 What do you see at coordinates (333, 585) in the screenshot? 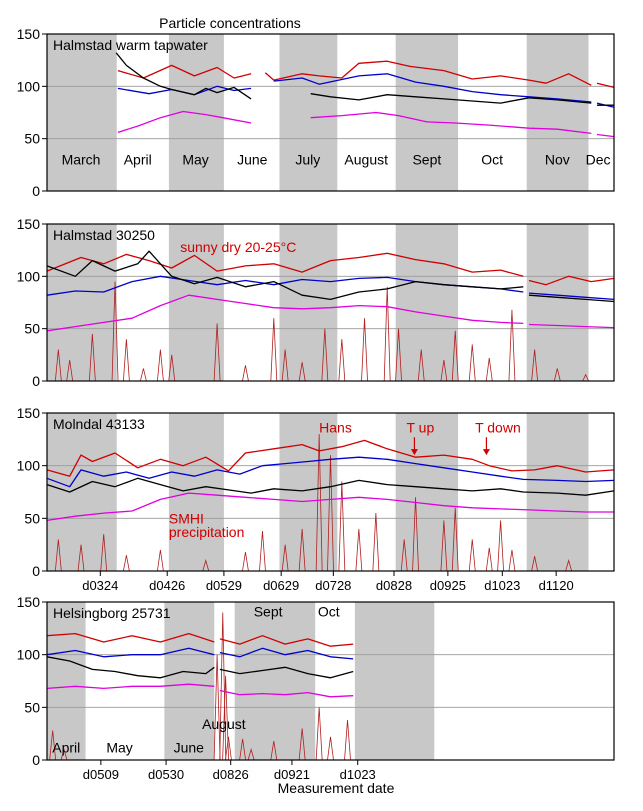
I see `x-tick-label: d0728` at bounding box center [333, 585].